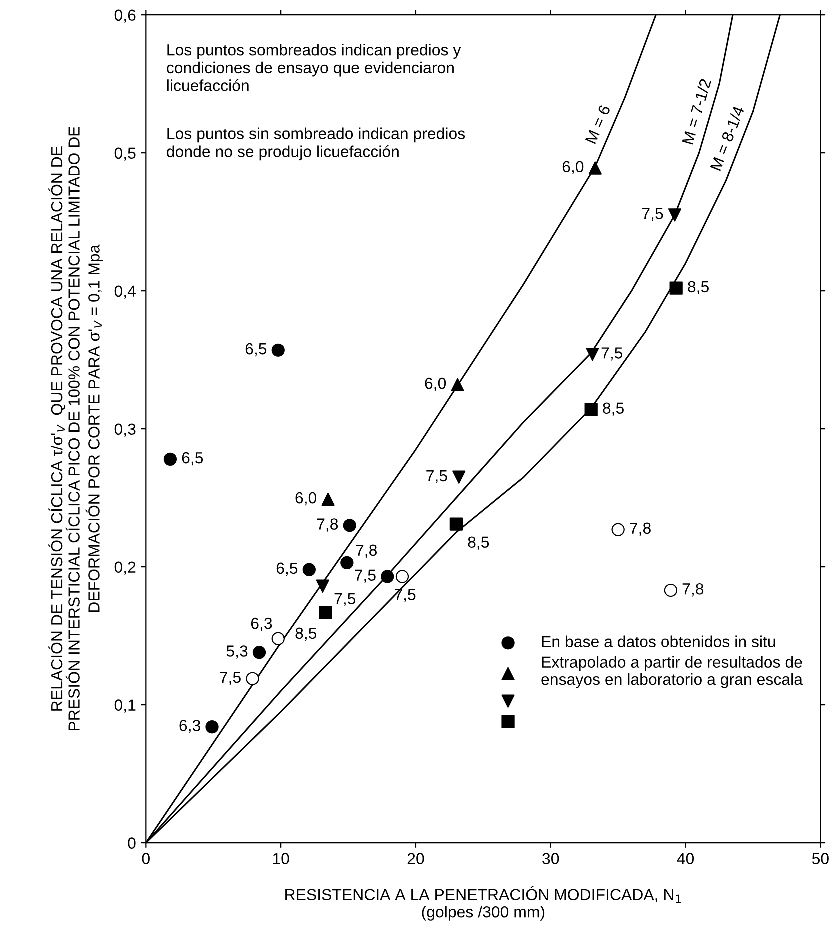  Describe the element at coordinates (281, 858) in the screenshot. I see `x-tick-label: 10` at that location.